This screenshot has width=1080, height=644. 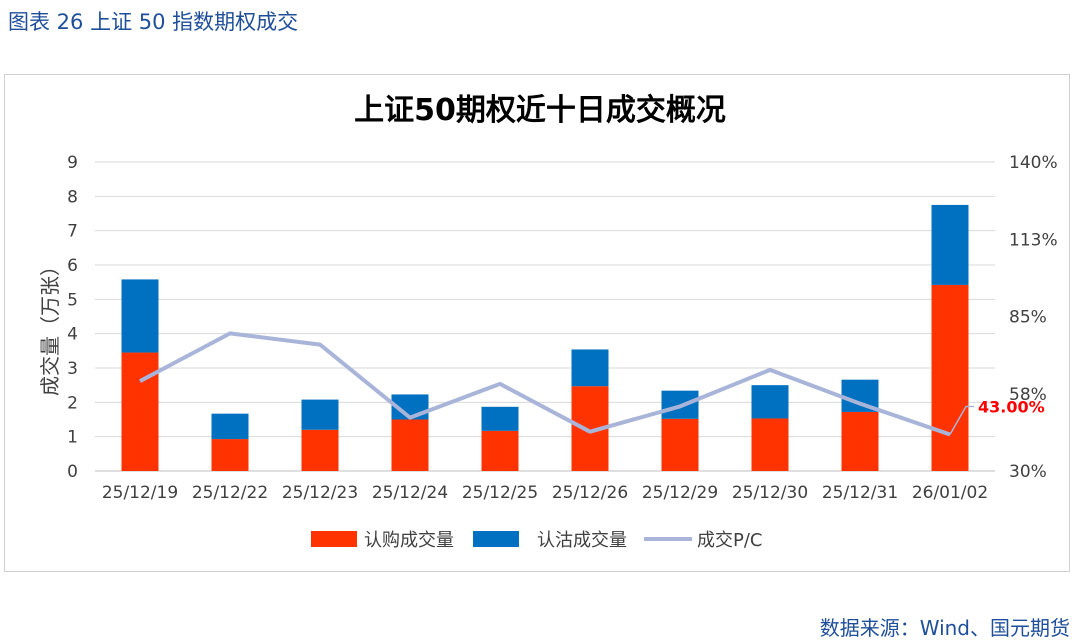 I want to click on x-tick-label: 25/12/25, so click(x=500, y=493).